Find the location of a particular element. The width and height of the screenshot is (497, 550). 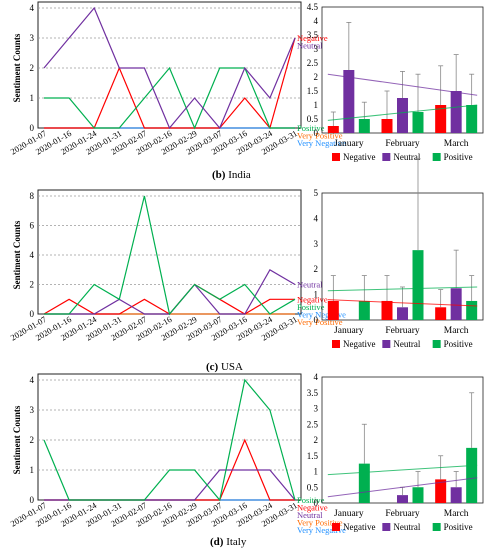

caption-country: Italy is located at coordinates (236, 542).